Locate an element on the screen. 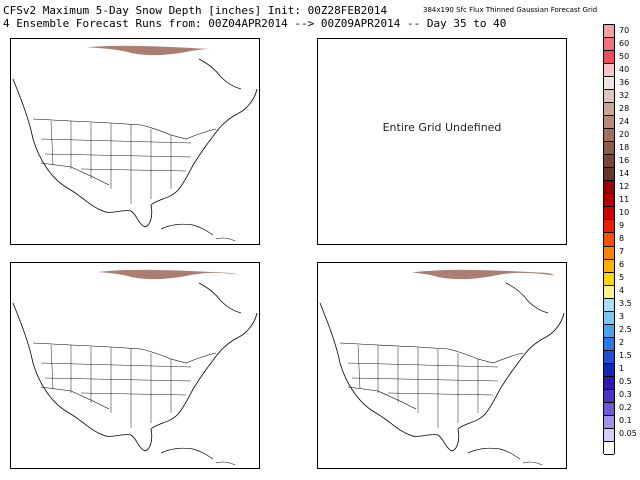 This screenshot has height=480, width=640. color-scale-label: 8 is located at coordinates (622, 238).